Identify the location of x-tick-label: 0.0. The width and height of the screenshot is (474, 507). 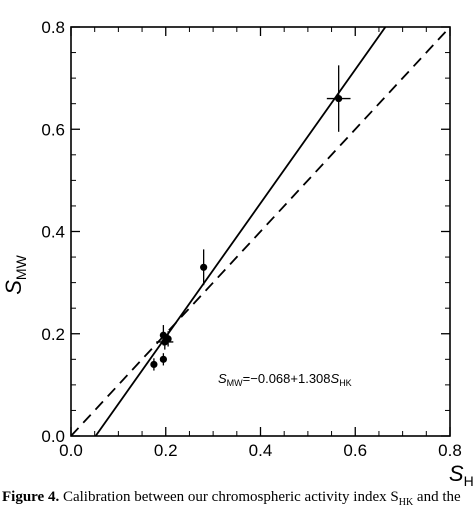
(71, 450).